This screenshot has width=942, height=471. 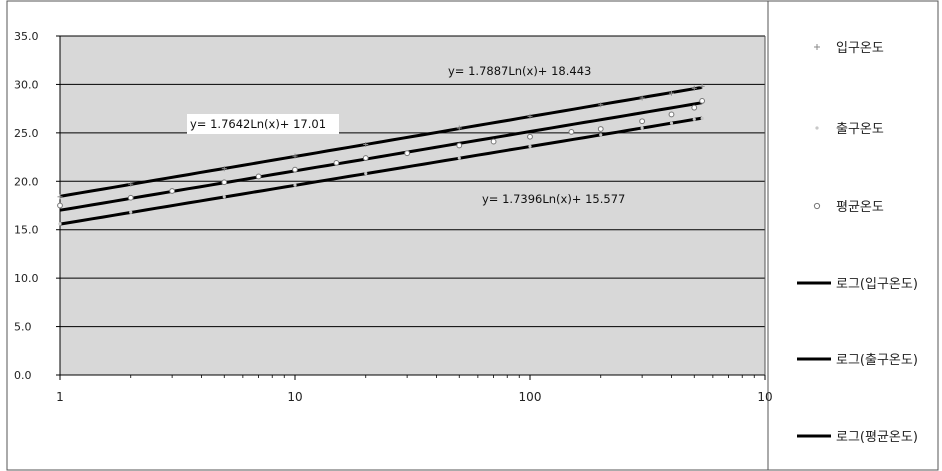 What do you see at coordinates (817, 128) in the screenshot?
I see `legend-marker-outlet` at bounding box center [817, 128].